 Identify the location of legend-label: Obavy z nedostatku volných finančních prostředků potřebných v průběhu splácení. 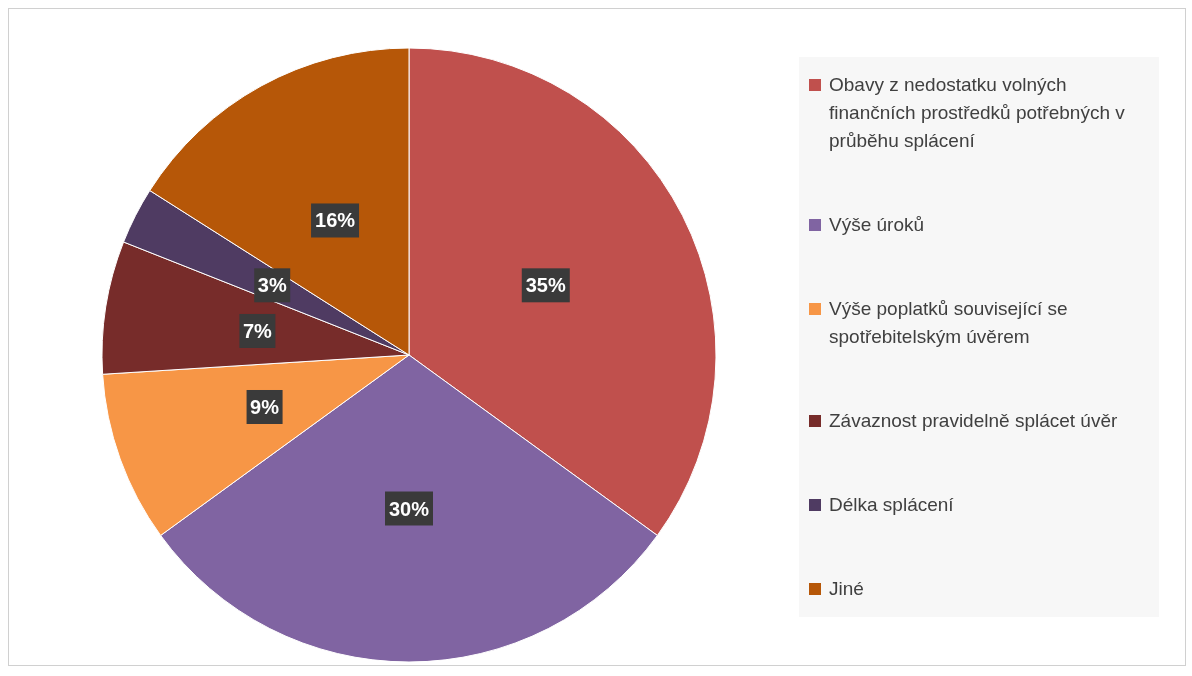
(977, 113).